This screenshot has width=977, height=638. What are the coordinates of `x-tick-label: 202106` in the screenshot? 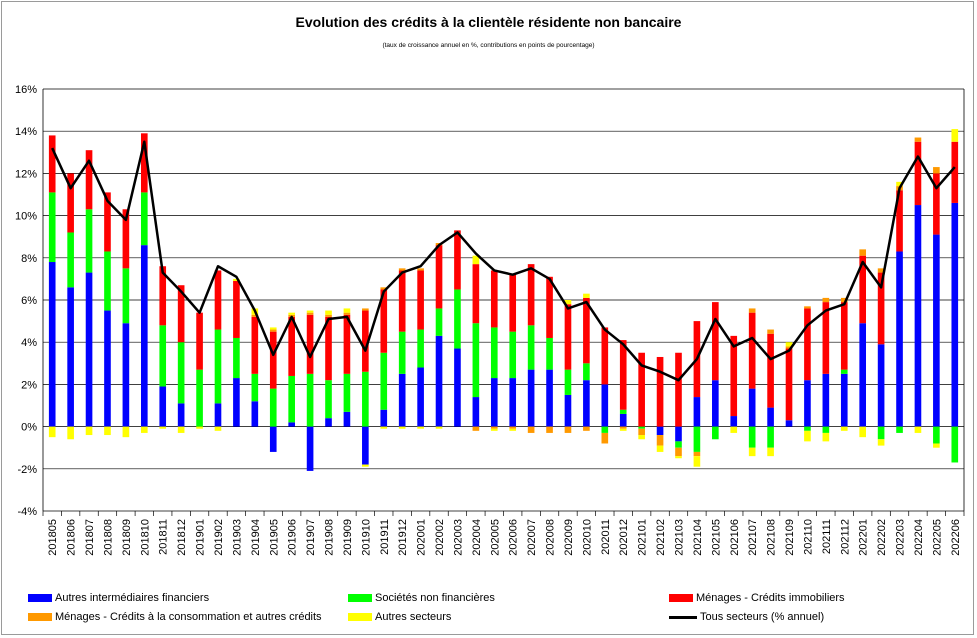 It's located at (735, 537).